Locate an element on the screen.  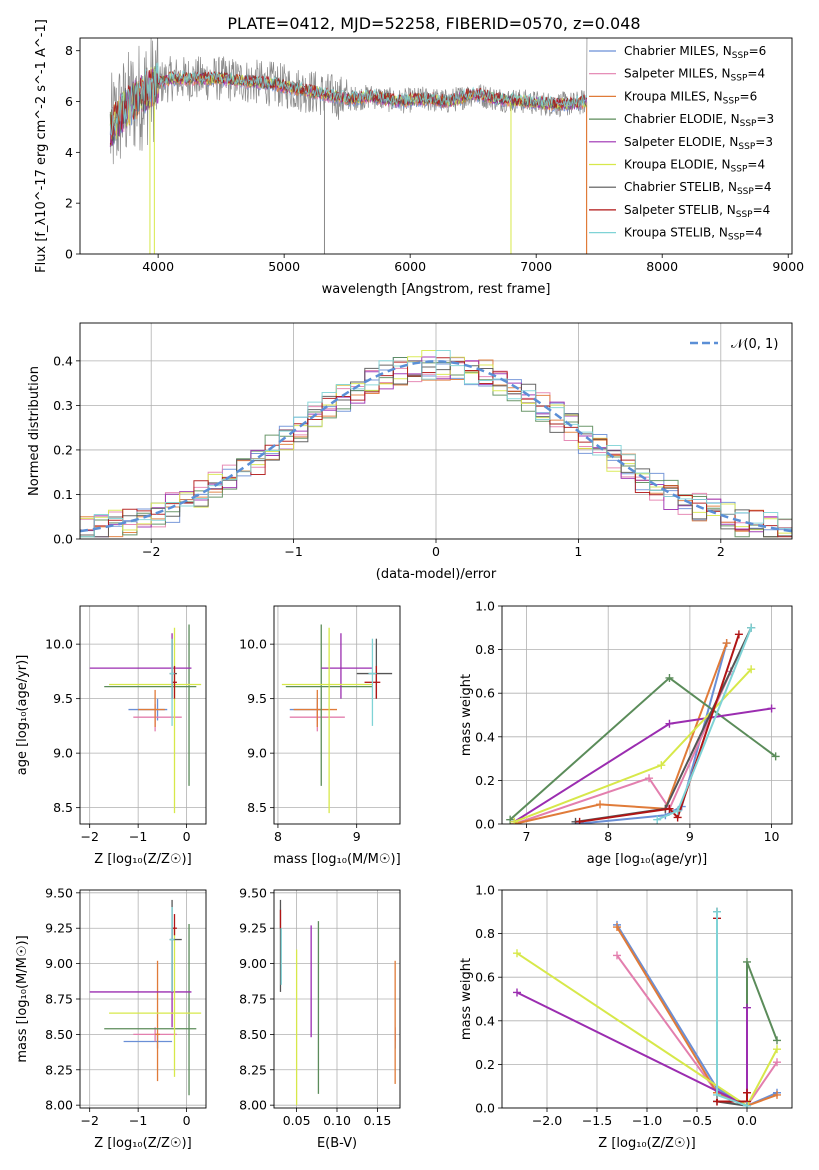
y-tick-label: 9.0 is located at coordinates (257, 753).